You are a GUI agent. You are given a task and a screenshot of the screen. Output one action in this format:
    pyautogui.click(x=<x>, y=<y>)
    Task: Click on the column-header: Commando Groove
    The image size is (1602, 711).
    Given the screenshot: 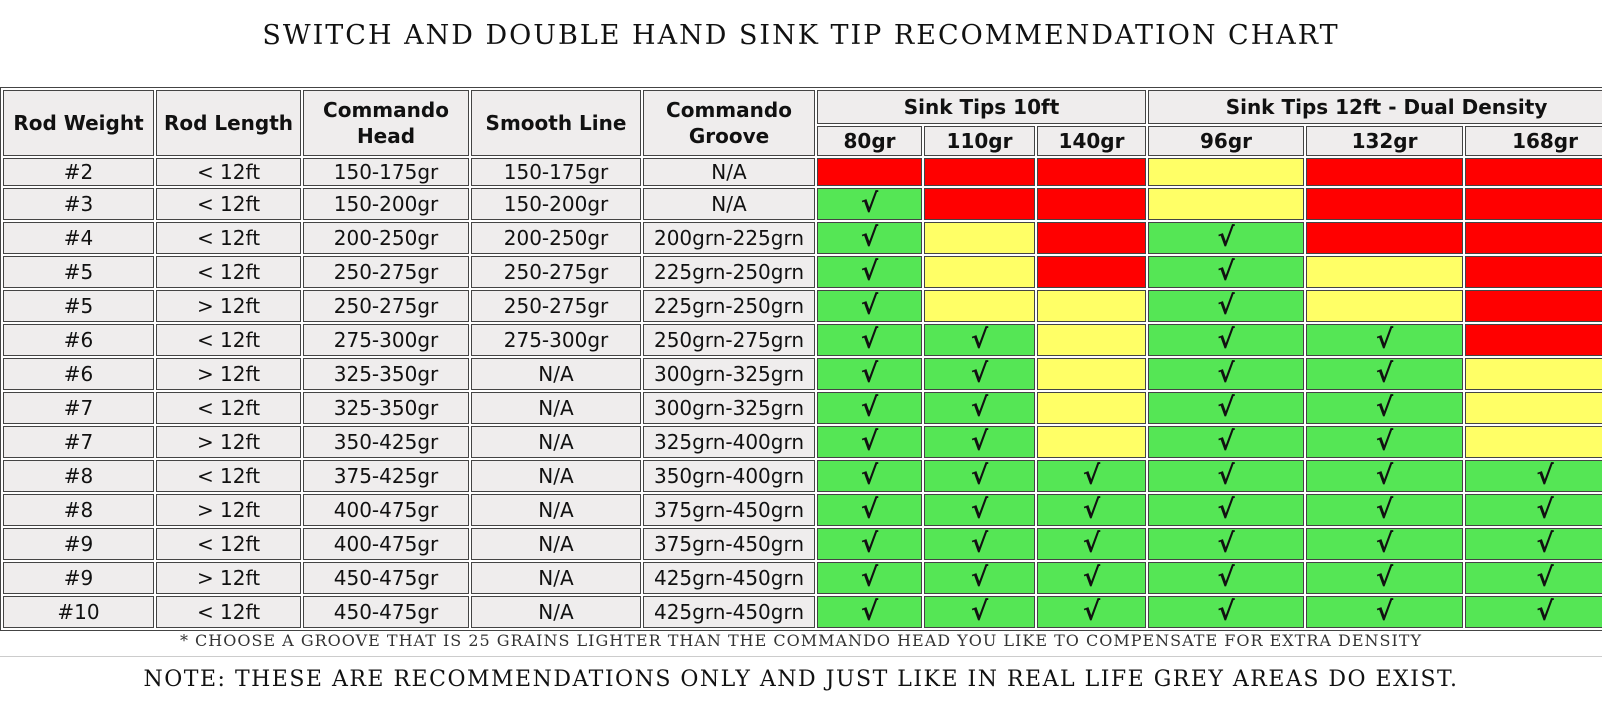 What is the action you would take?
    pyautogui.click(x=729, y=123)
    